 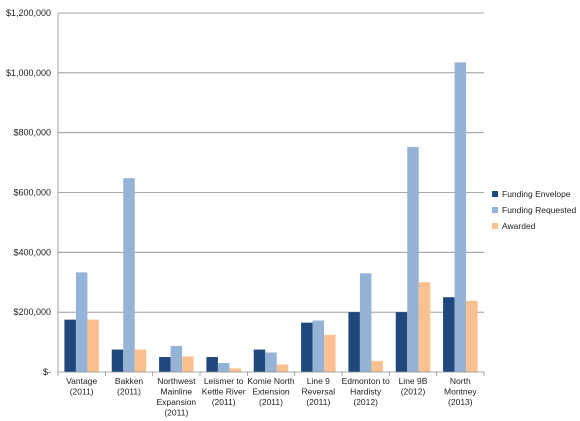 I want to click on x-category-label: Line 9 Reversal (2011), so click(x=319, y=391).